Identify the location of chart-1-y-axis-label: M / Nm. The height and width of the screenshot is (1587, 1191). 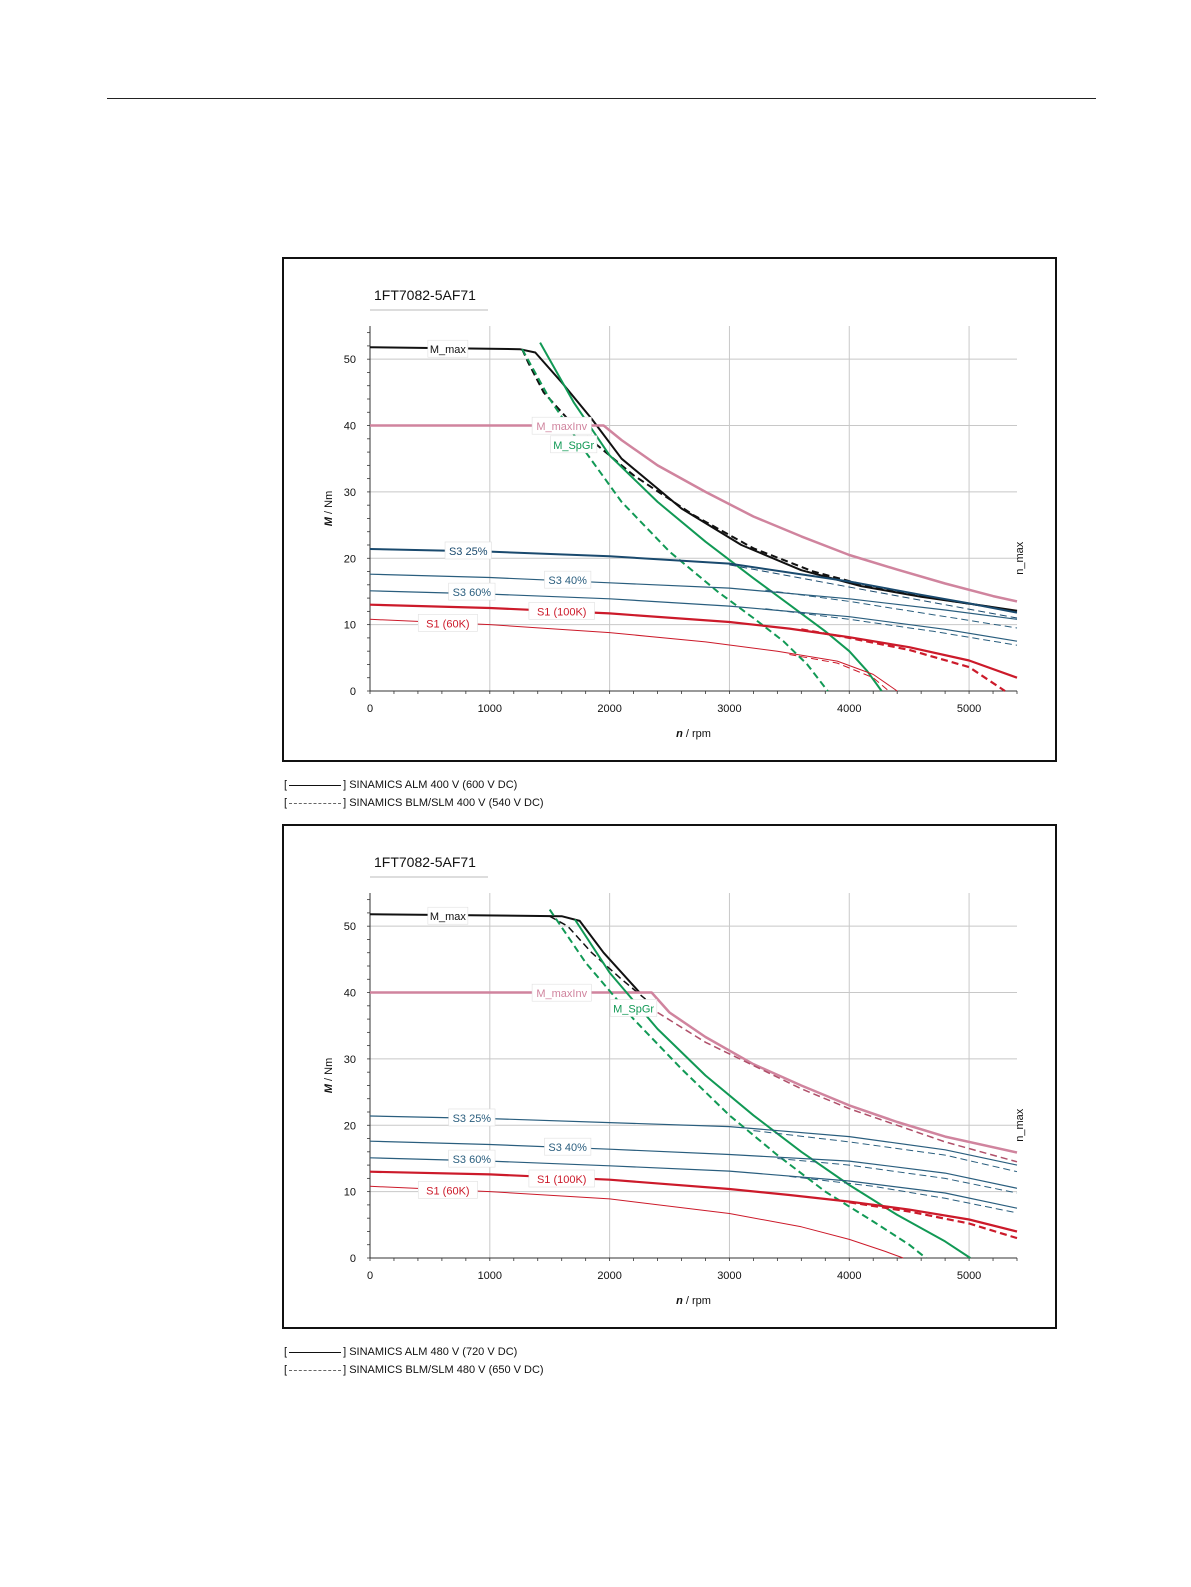
(329, 508).